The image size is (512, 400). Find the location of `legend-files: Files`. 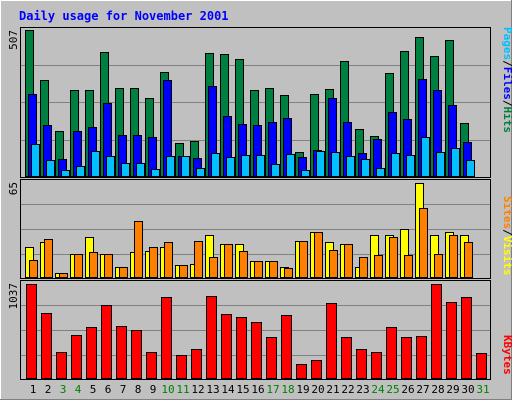

legend-files: Files is located at coordinates (506, 83).